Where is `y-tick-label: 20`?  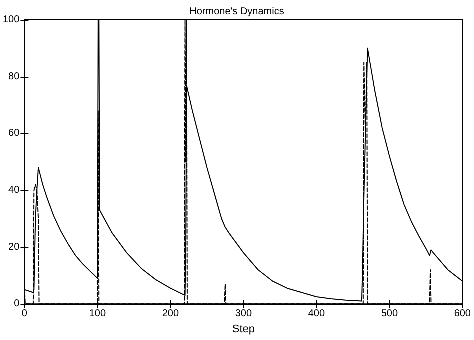
y-tick-label: 20 is located at coordinates (14, 247).